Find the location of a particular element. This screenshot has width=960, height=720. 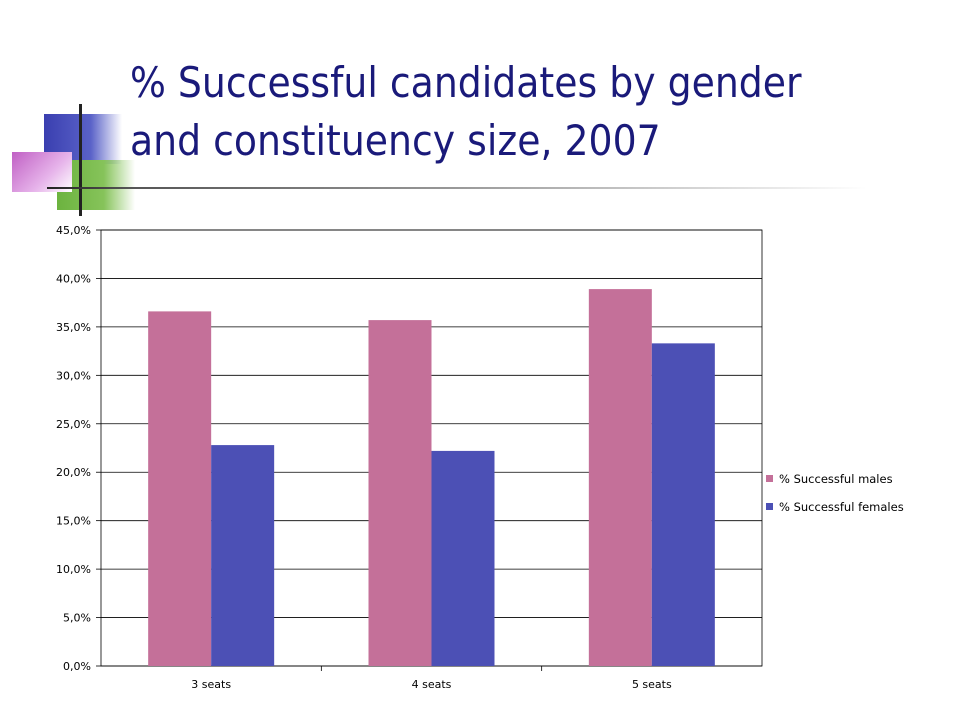

legend-label: % Successful females is located at coordinates (841, 507).